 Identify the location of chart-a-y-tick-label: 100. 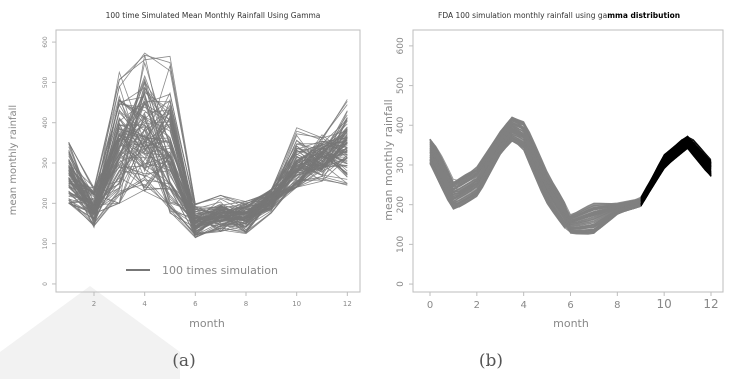
(45, 244).